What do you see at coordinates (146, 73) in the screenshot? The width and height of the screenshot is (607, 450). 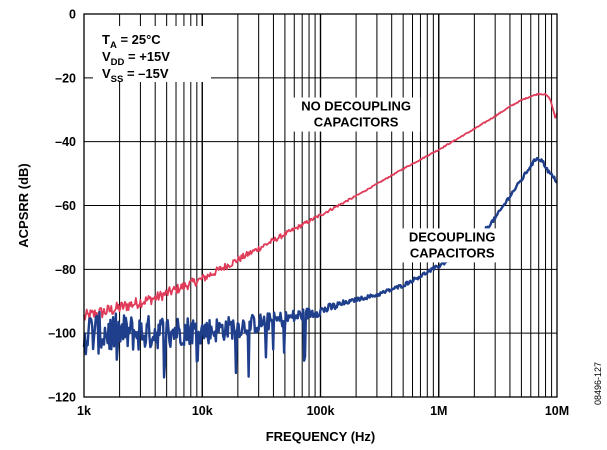 I see `condition-value: = –15V` at bounding box center [146, 73].